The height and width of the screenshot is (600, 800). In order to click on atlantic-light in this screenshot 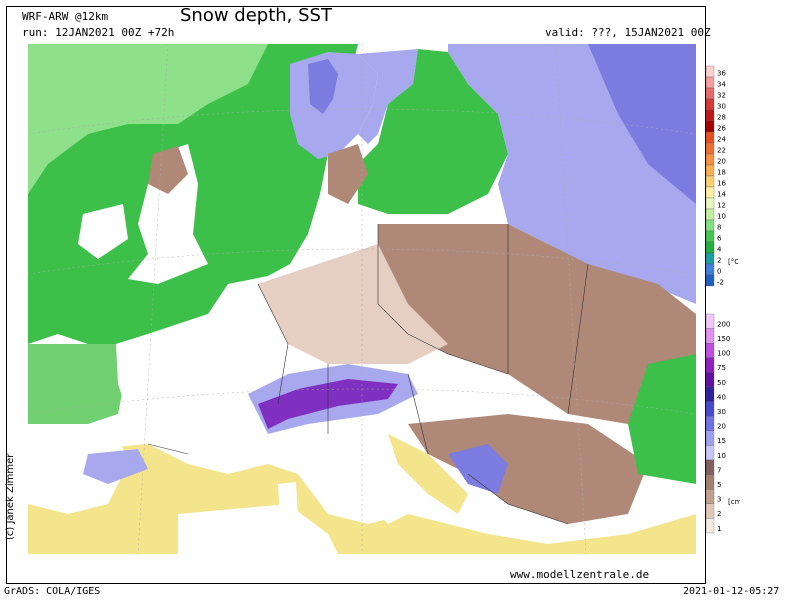, I will do `click(148, 119)`.